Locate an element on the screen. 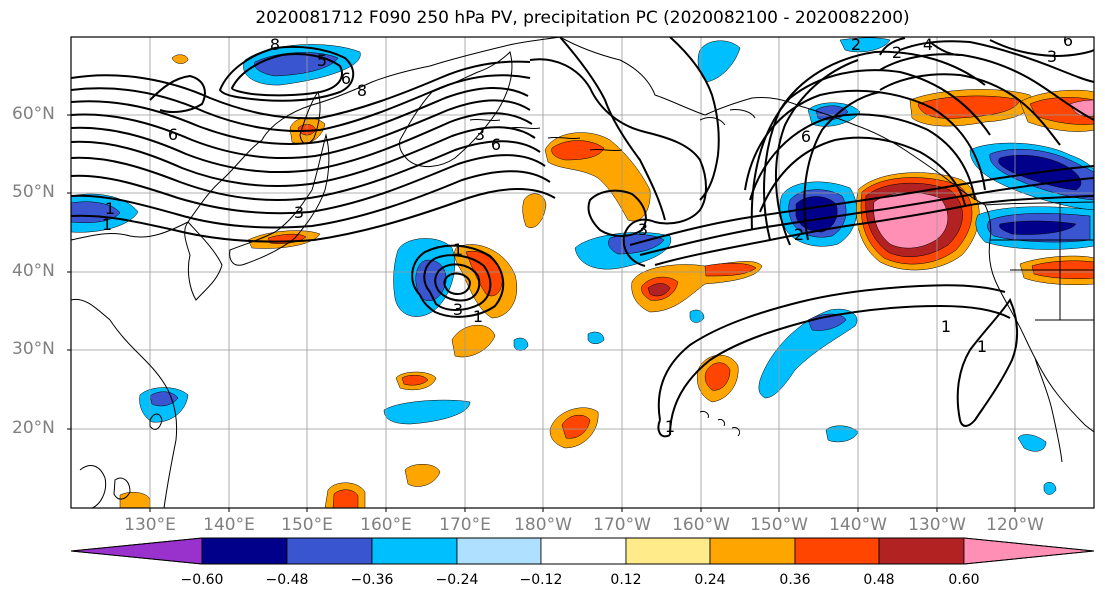 This screenshot has width=1105, height=601. china-coast is located at coordinates (124, 403).